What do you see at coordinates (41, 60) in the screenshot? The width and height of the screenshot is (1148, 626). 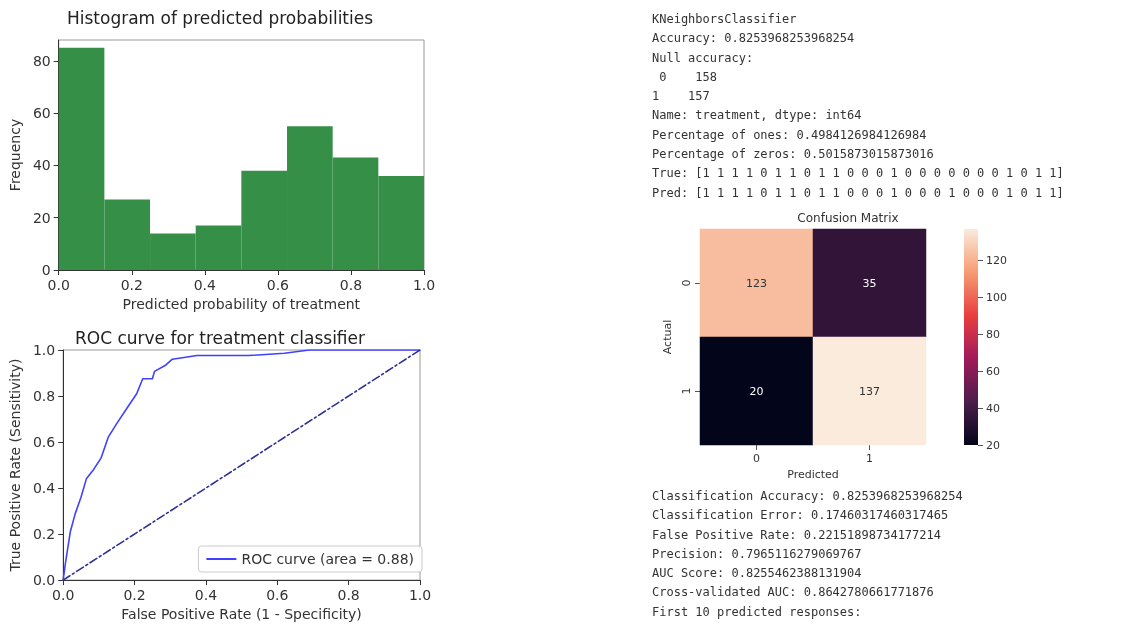 I see `y-tick-label: 80` at bounding box center [41, 60].